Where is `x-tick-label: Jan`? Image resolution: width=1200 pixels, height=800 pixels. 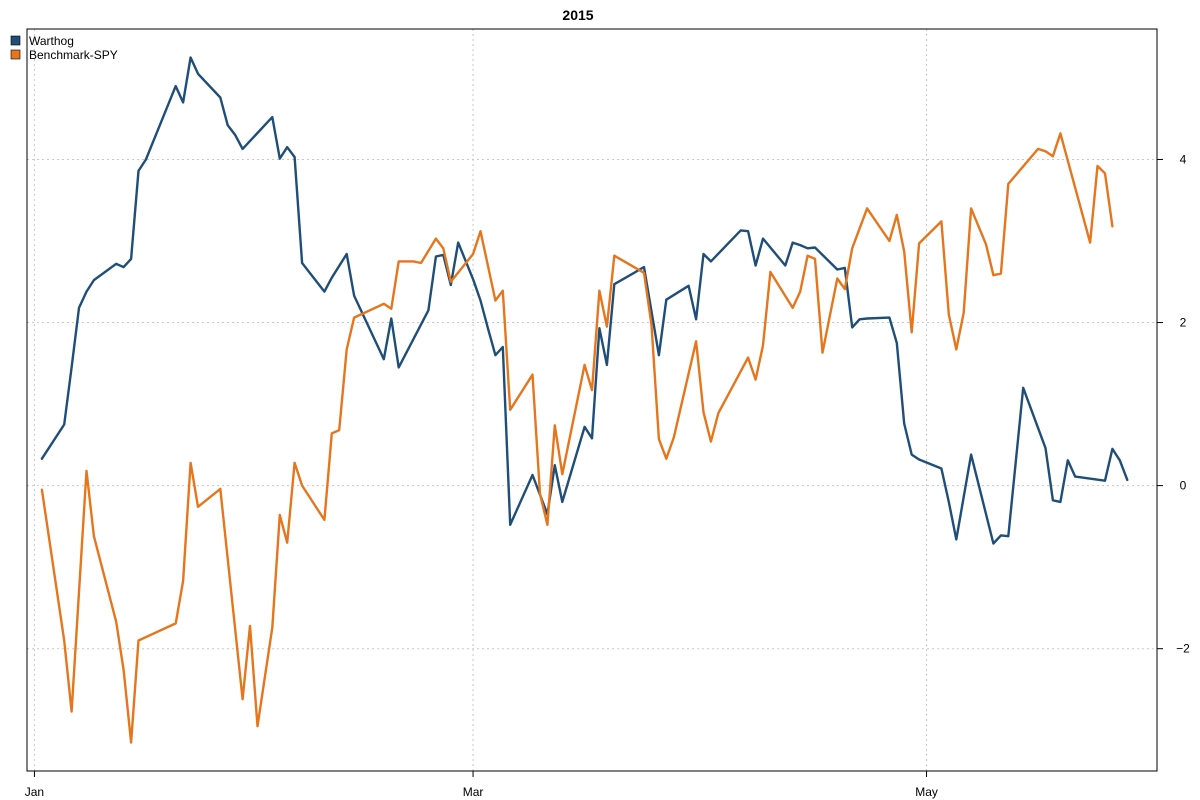
x-tick-label: Jan is located at coordinates (34, 792).